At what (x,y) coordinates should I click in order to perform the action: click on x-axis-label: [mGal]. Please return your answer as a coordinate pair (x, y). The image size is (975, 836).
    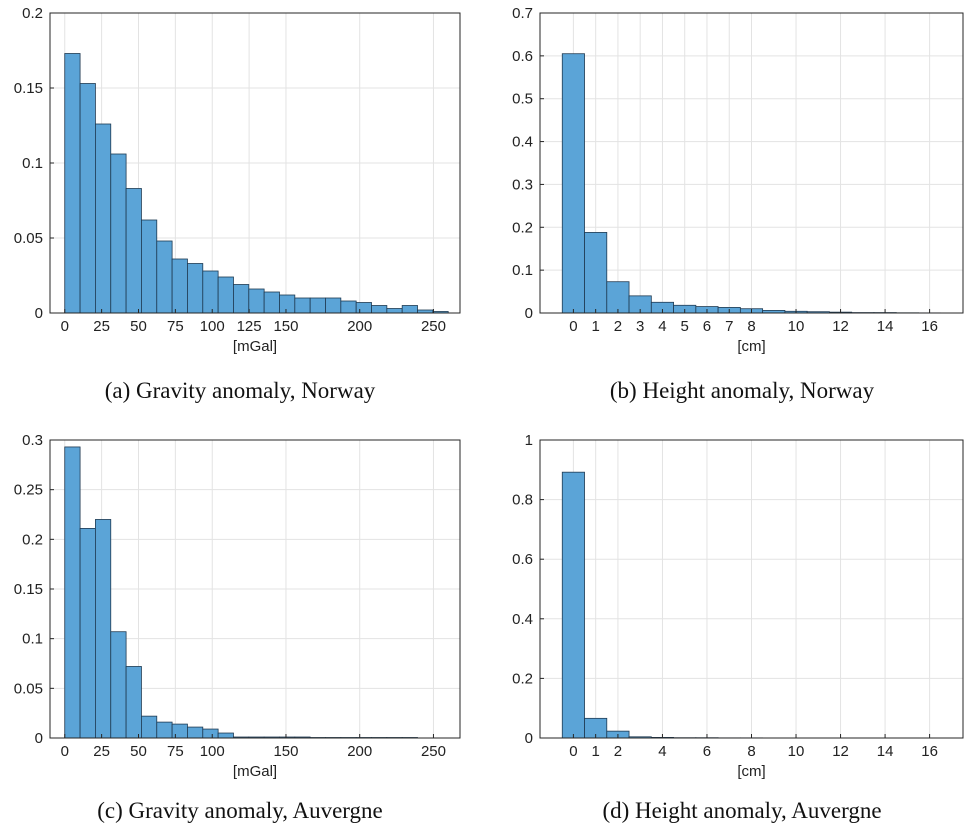
    Looking at the image, I should click on (255, 346).